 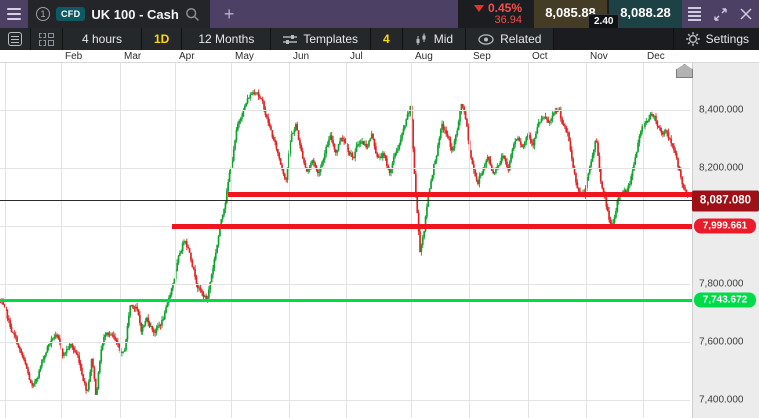 I want to click on related-button: Related, so click(x=510, y=39).